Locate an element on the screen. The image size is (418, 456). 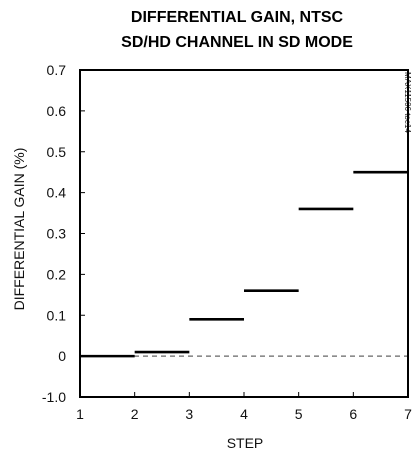
x-axis-label: STEP is located at coordinates (245, 443).